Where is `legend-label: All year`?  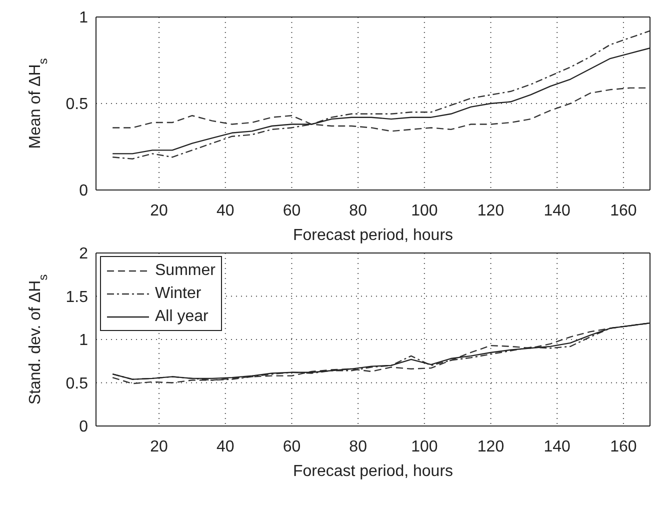 legend-label: All year is located at coordinates (181, 317).